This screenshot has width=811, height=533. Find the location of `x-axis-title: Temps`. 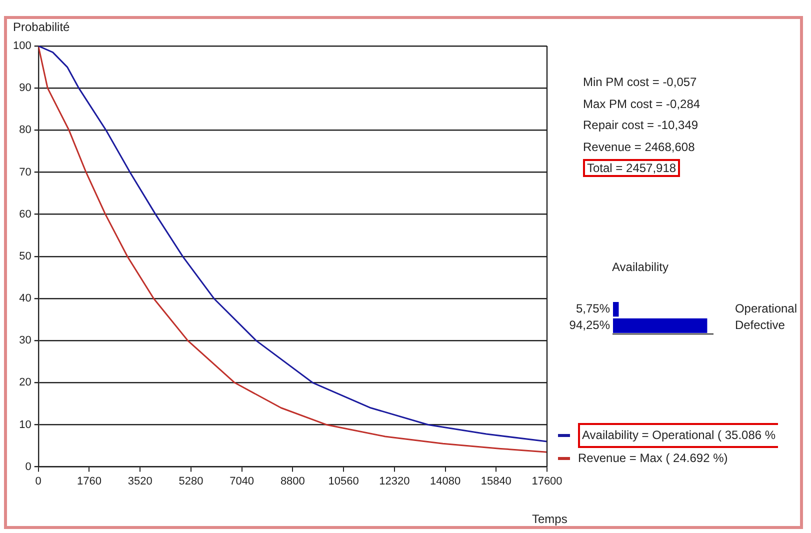

x-axis-title: Temps is located at coordinates (550, 519).